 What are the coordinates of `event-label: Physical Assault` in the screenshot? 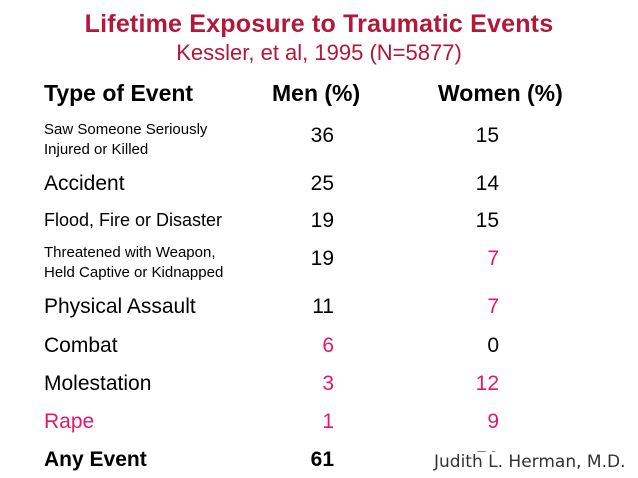 It's located at (120, 306).